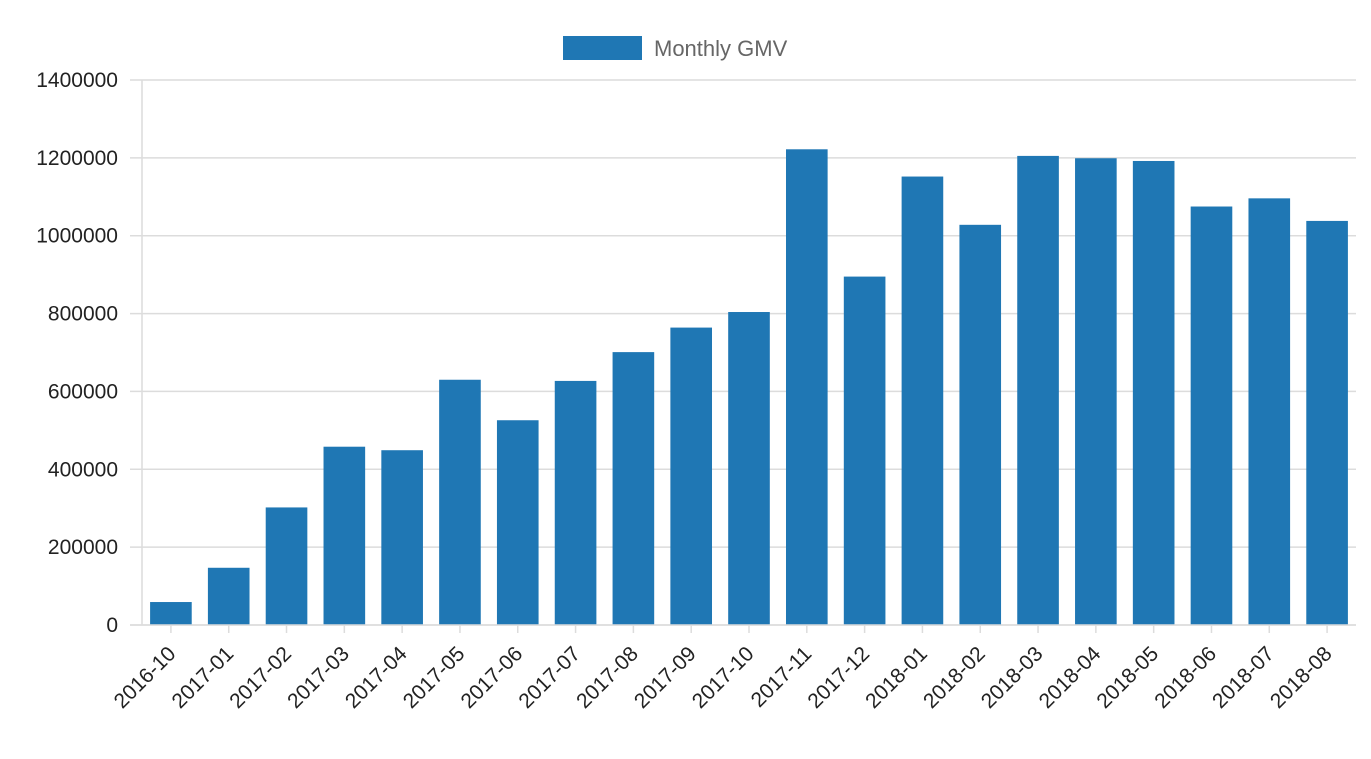 Image resolution: width=1371 pixels, height=759 pixels. I want to click on y-tick-label: 0, so click(112, 625).